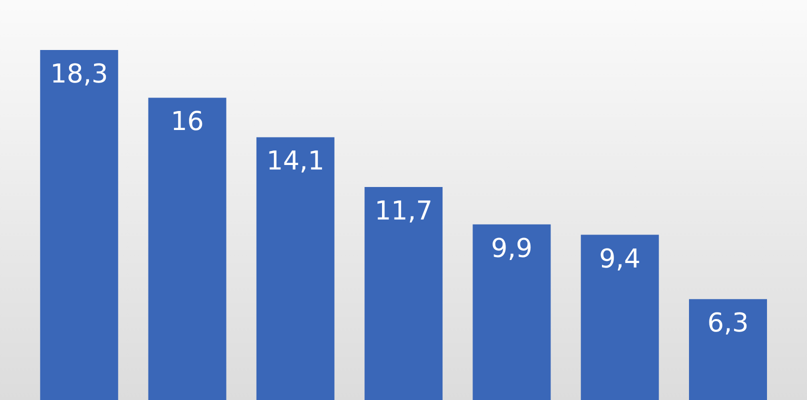 This screenshot has height=400, width=807. I want to click on data-label: 9,4, so click(620, 259).